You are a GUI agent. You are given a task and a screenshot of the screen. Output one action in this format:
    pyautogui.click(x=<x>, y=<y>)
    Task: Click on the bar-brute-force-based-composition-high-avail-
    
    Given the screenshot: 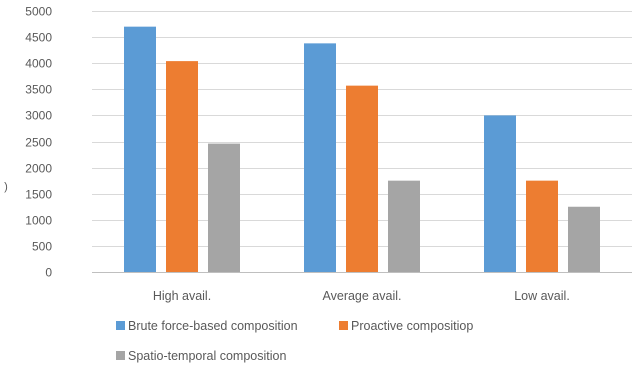 What is the action you would take?
    pyautogui.click(x=140, y=149)
    